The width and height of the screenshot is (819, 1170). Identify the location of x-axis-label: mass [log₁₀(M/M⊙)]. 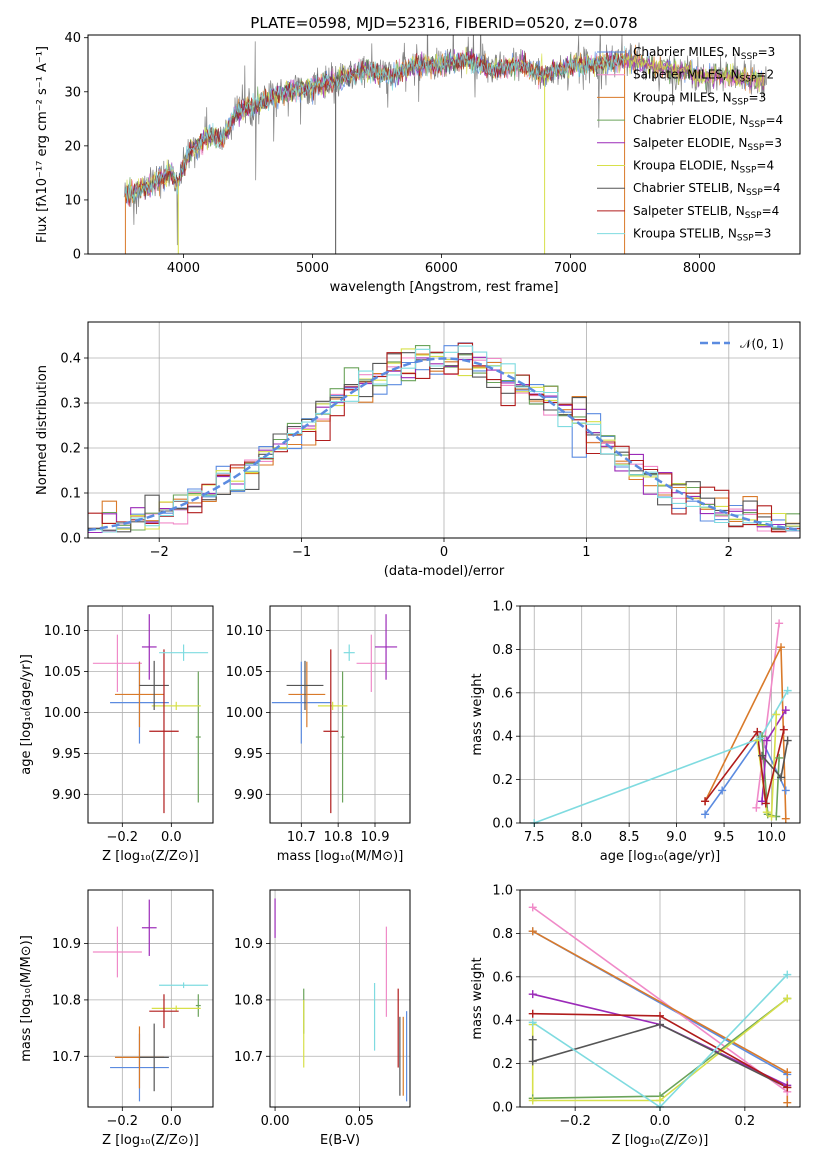
(340, 856).